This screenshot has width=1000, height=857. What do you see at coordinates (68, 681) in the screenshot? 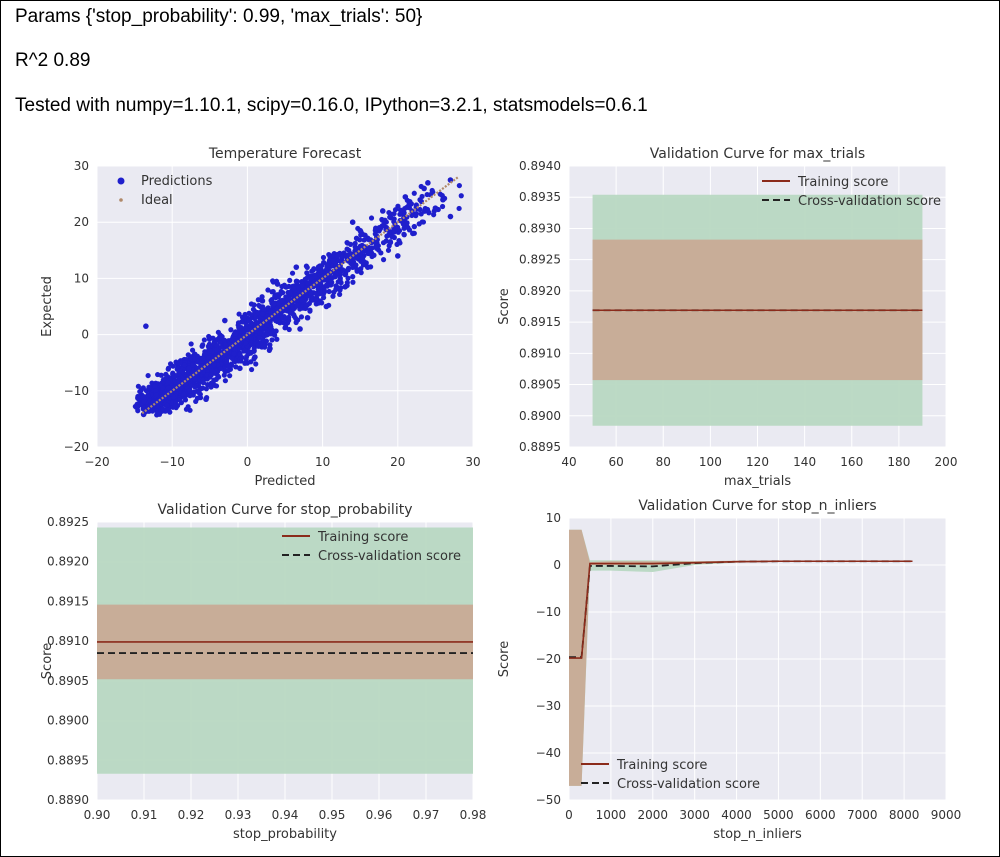
I see `y-tick-label: 0.8905` at bounding box center [68, 681].